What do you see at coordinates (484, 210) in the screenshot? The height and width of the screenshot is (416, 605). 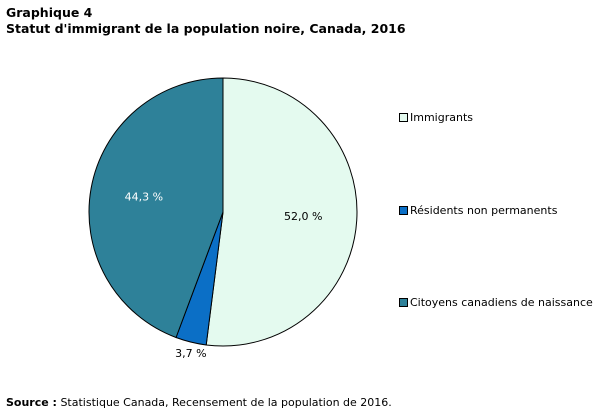 I see `legend-label: Résidents non permanents` at bounding box center [484, 210].